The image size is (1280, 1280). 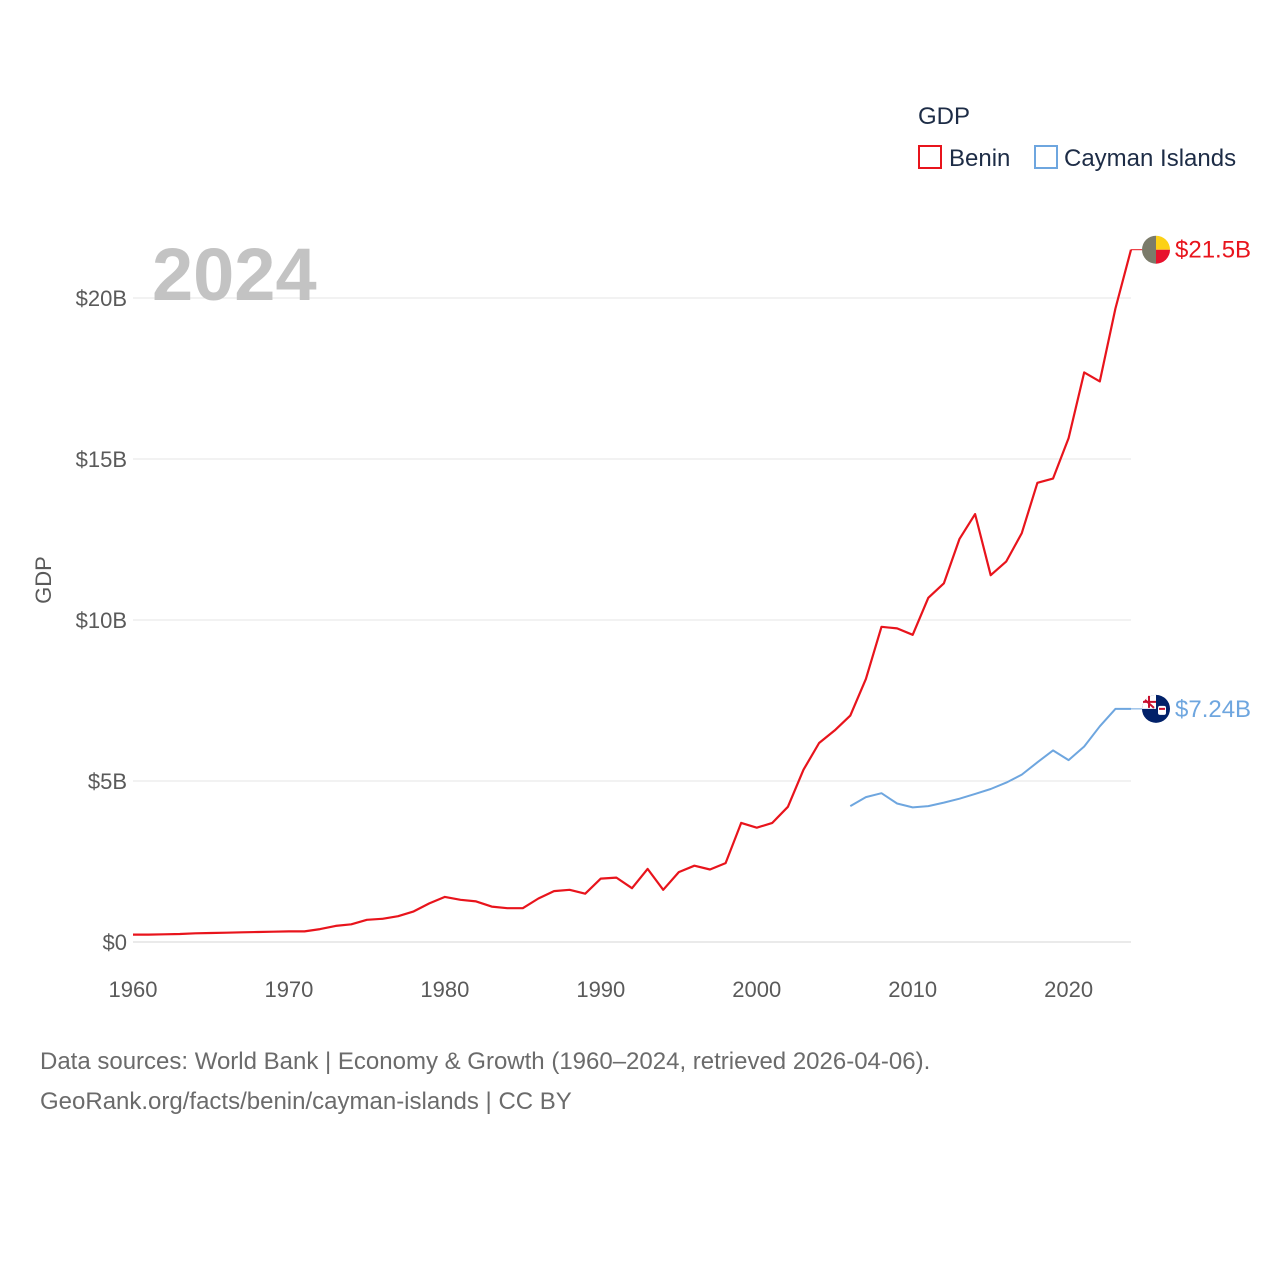 I want to click on legend-title: GDP, so click(x=944, y=116).